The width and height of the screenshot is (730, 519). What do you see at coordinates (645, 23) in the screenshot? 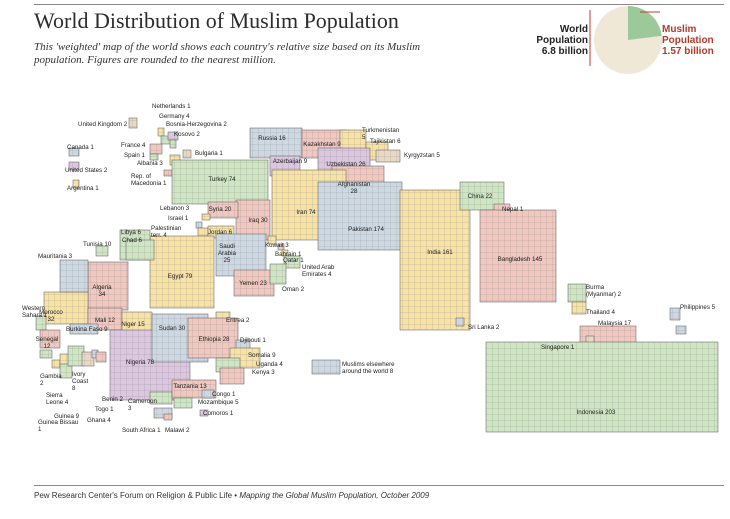
I see `pie-muslim-slice` at bounding box center [645, 23].